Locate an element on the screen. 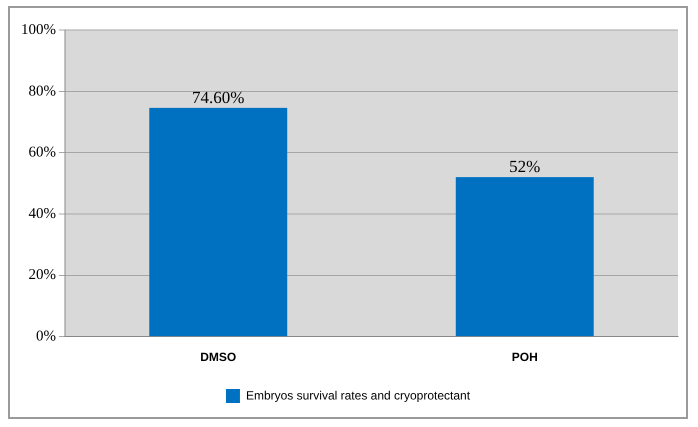 Image resolution: width=698 pixels, height=427 pixels. y-tick-label: 0% is located at coordinates (46, 336).